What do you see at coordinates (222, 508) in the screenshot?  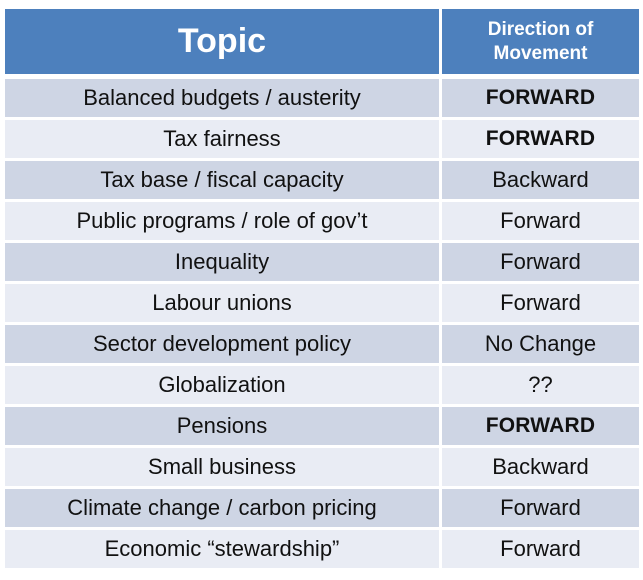 I see `topic-cell: Climate change / carbon pricing` at bounding box center [222, 508].